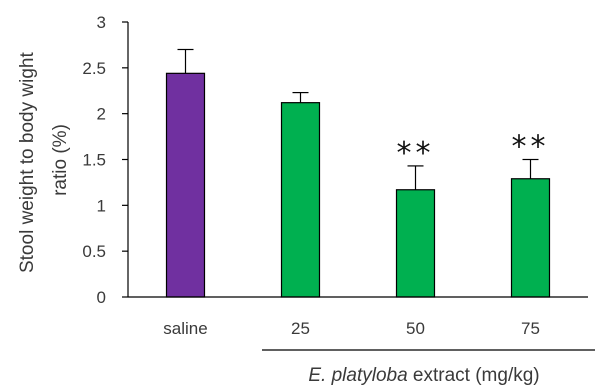 Image resolution: width=595 pixels, height=385 pixels. Describe the element at coordinates (415, 328) in the screenshot. I see `x-tick-label: 50` at that location.